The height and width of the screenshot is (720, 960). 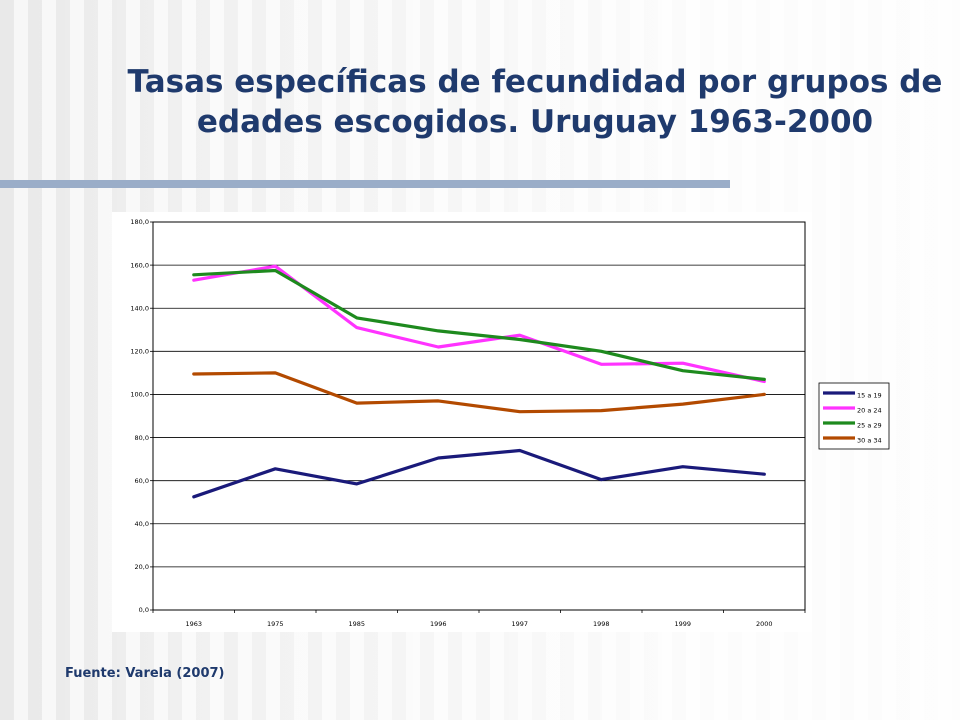 What do you see at coordinates (142, 438) in the screenshot?
I see `y-tick-label: 80,0` at bounding box center [142, 438].